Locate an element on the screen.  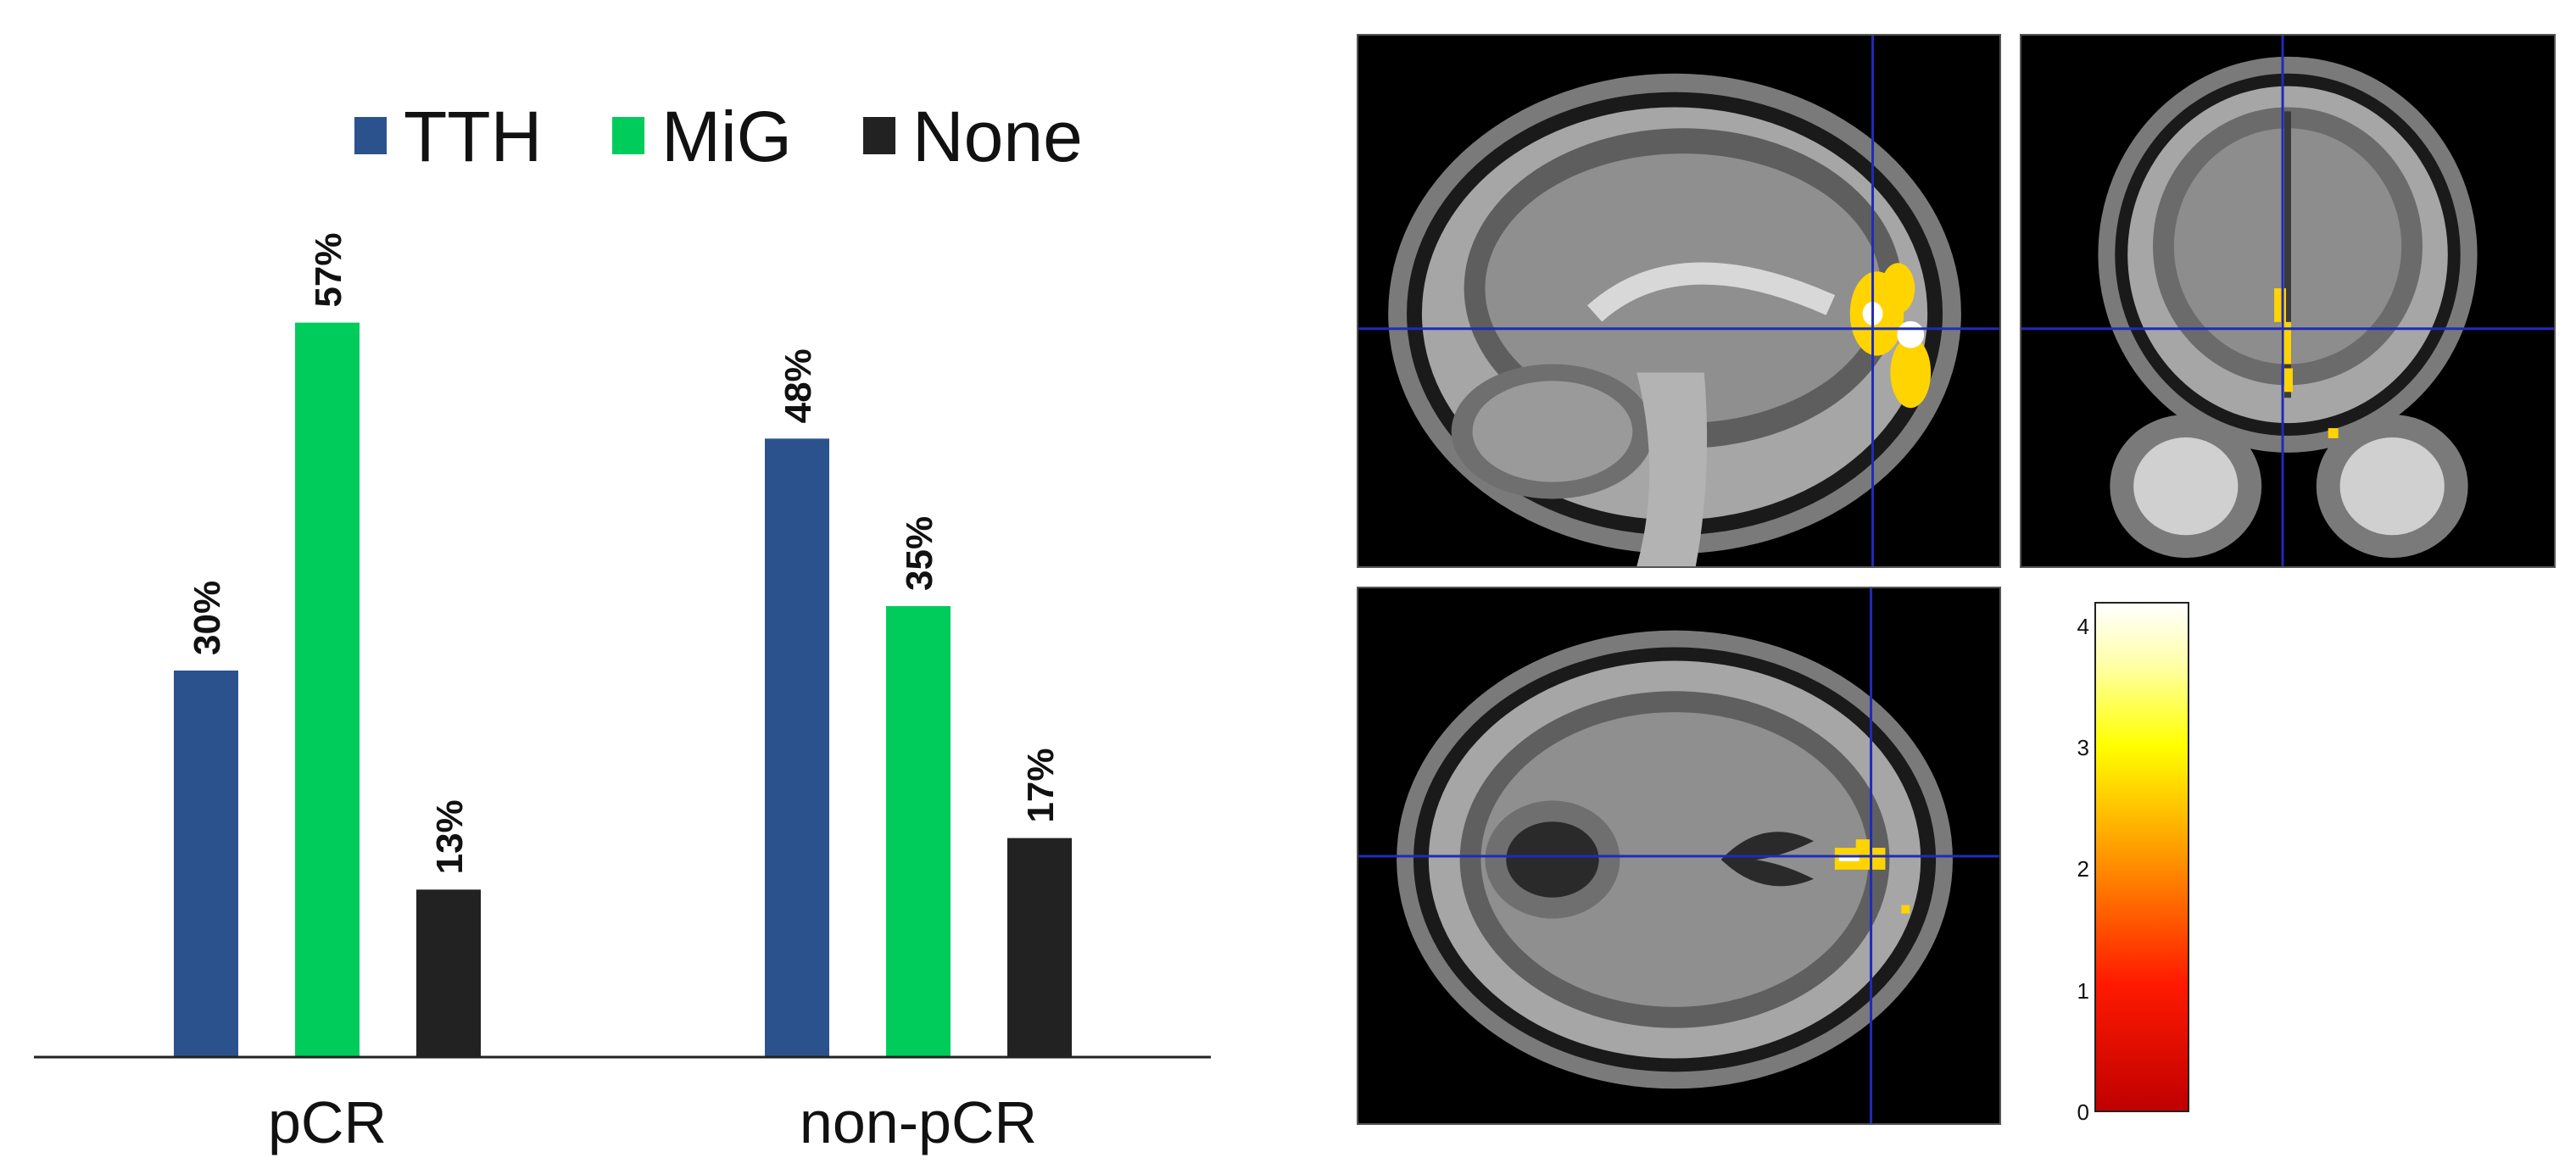
bar-none-pcr is located at coordinates (448, 973).